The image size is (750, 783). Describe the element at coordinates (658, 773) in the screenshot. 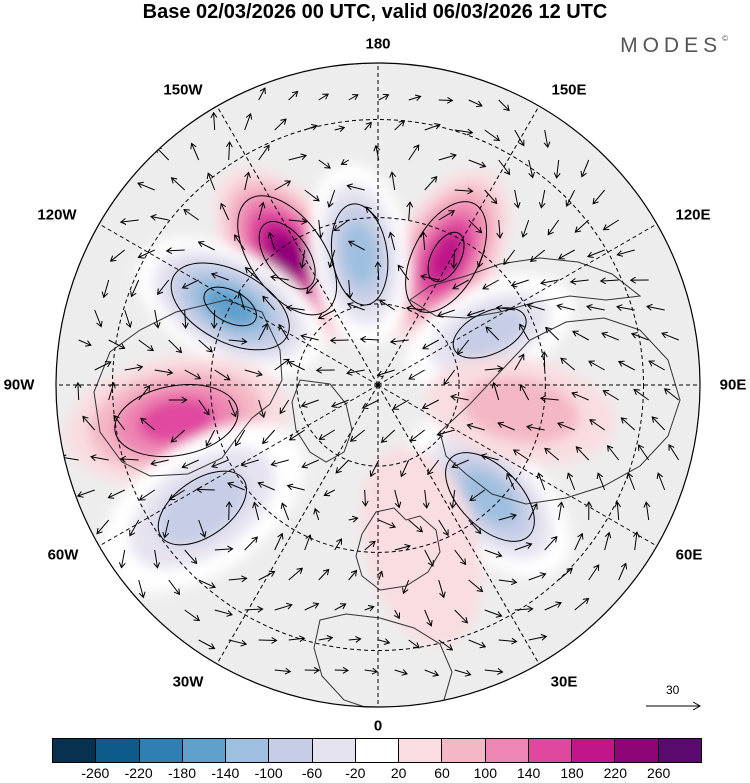

I see `colorbar-tick-label: 260` at that location.